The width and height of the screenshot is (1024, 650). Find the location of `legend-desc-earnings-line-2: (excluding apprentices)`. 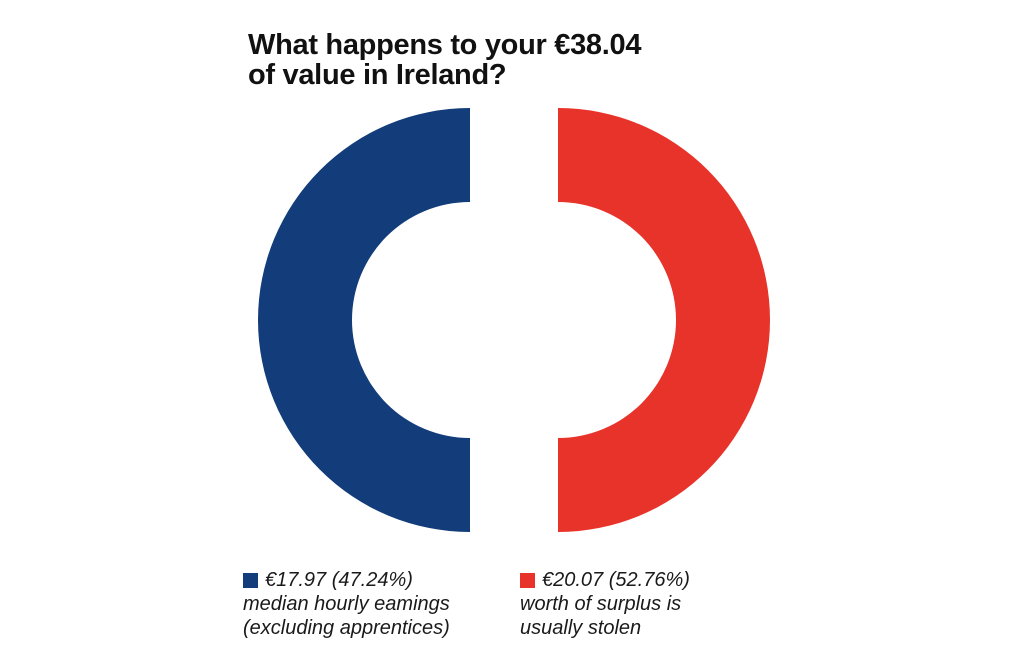

legend-desc-earnings-line-2: (excluding apprentices) is located at coordinates (346, 628).